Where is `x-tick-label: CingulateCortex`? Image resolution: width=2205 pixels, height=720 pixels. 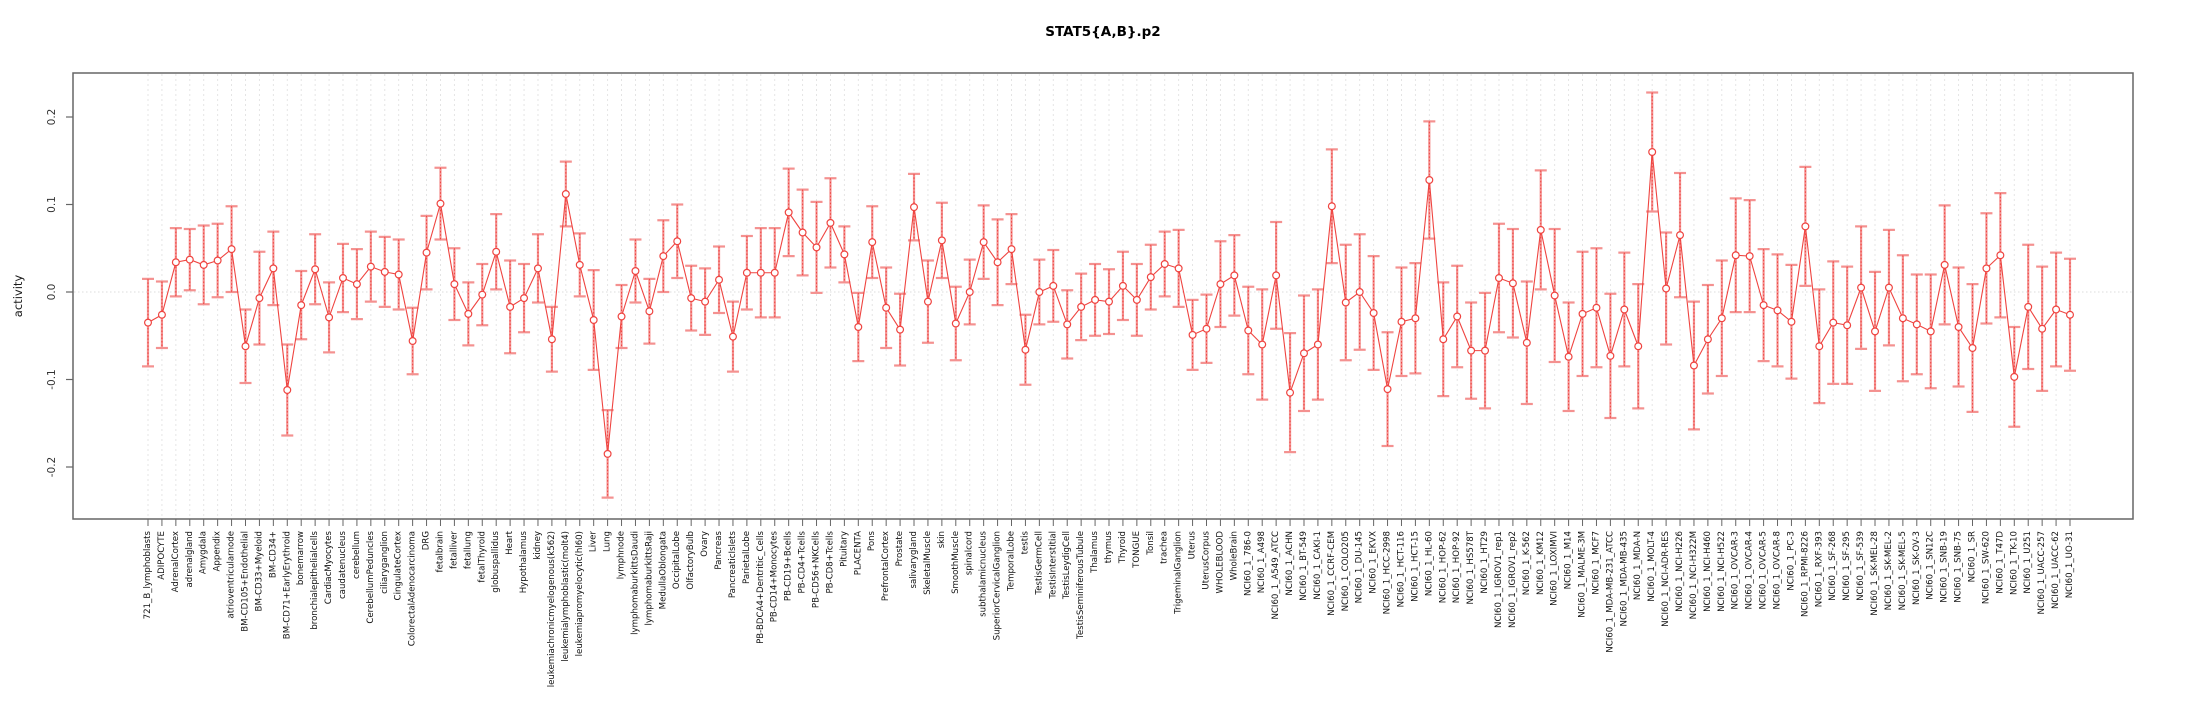 x-tick-label: CingulateCortex is located at coordinates (399, 565).